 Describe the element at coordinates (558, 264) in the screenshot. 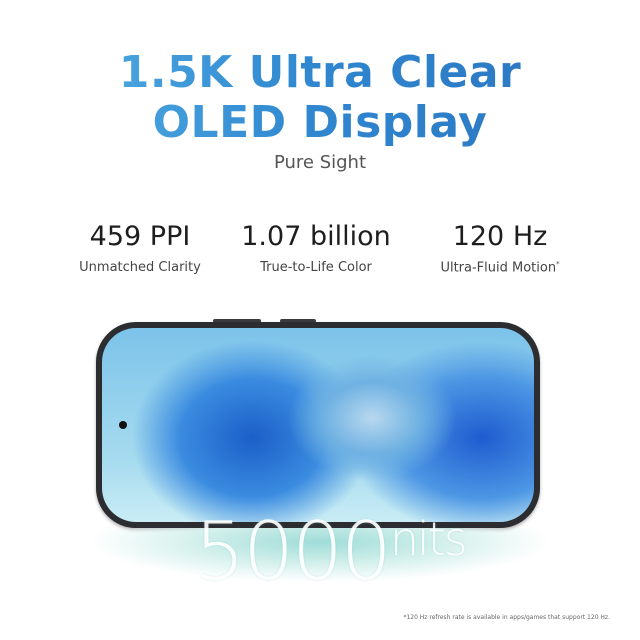

I see `footnote-mark: *` at that location.